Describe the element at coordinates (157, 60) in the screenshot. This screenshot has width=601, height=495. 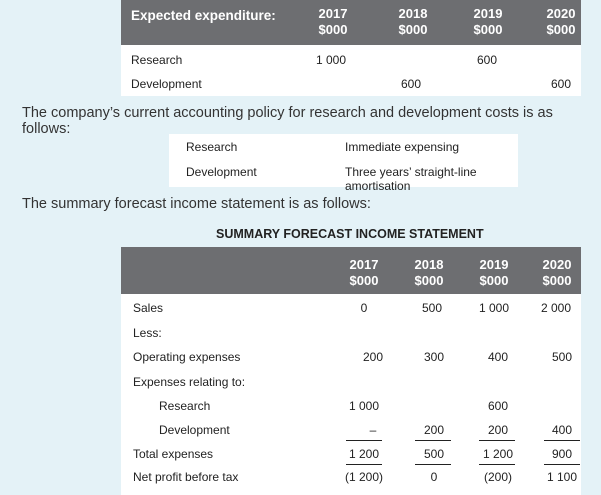
I see `expenditure-row-label: Research` at that location.